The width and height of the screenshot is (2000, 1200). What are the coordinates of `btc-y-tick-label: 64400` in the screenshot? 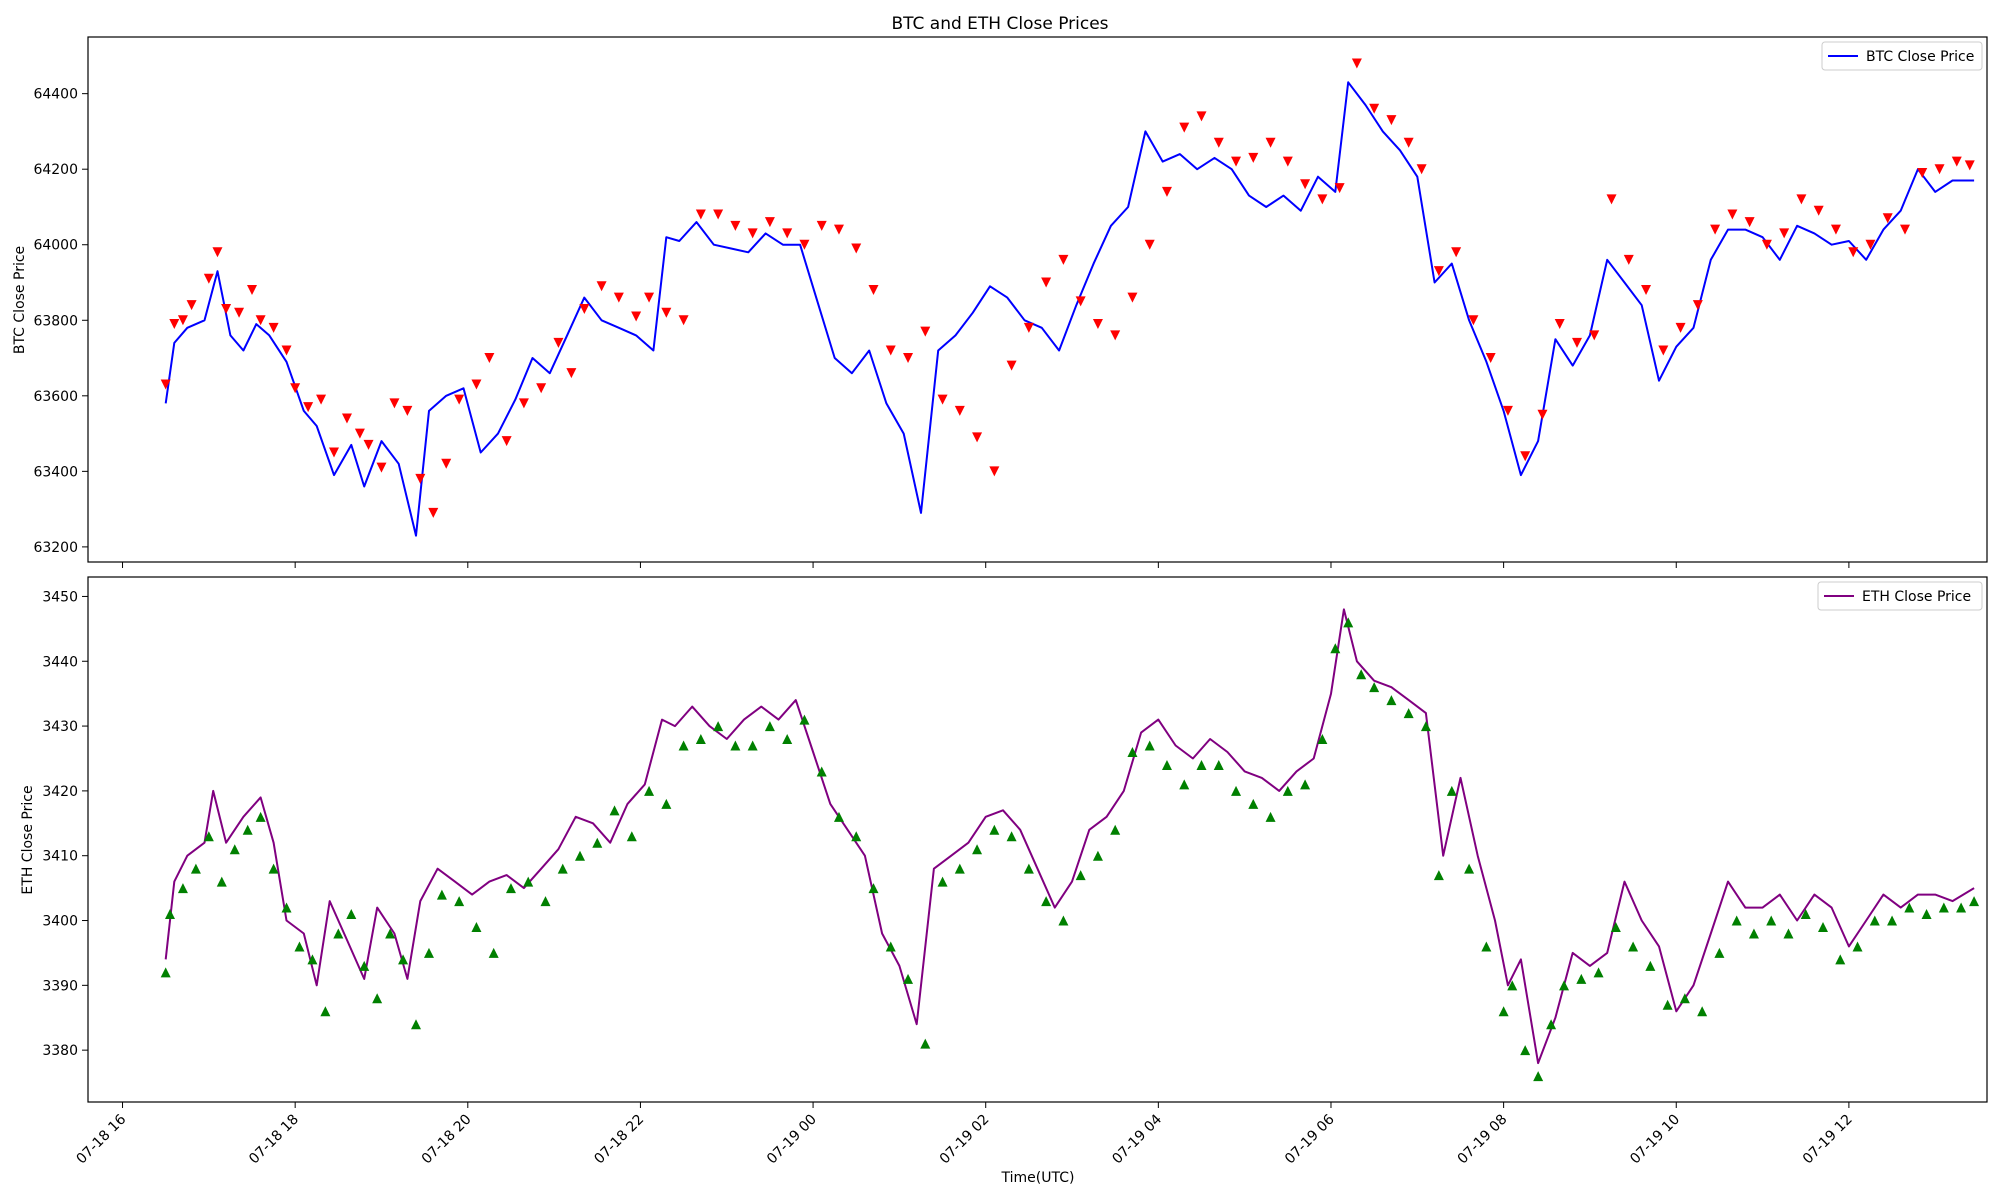 It's located at (55, 95).